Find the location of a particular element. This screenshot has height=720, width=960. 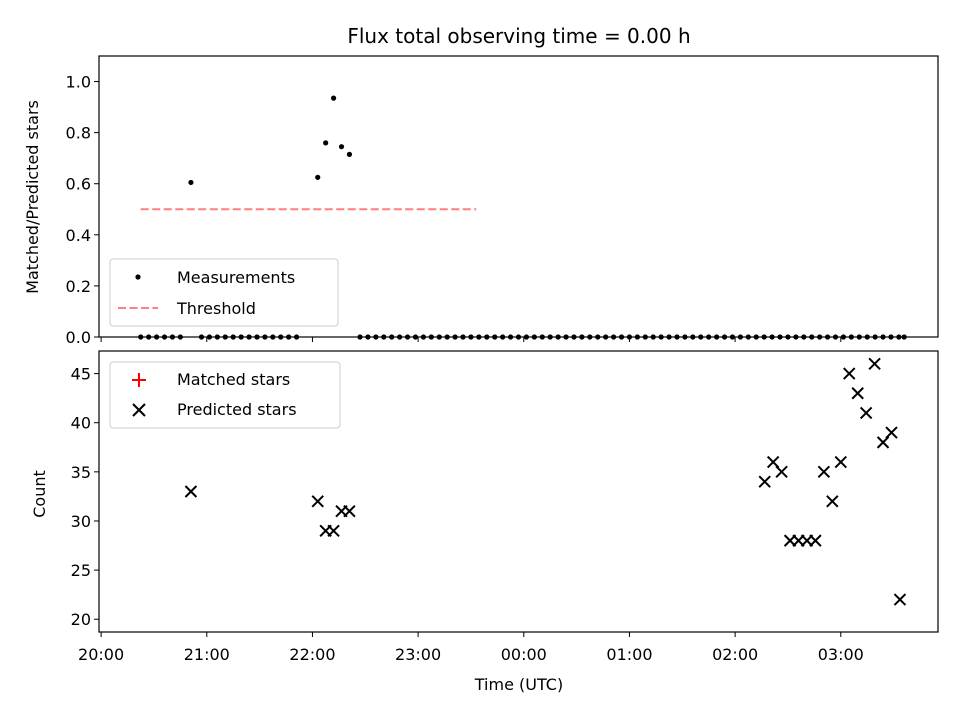

count-y-tick-label: 25 is located at coordinates (81, 570).